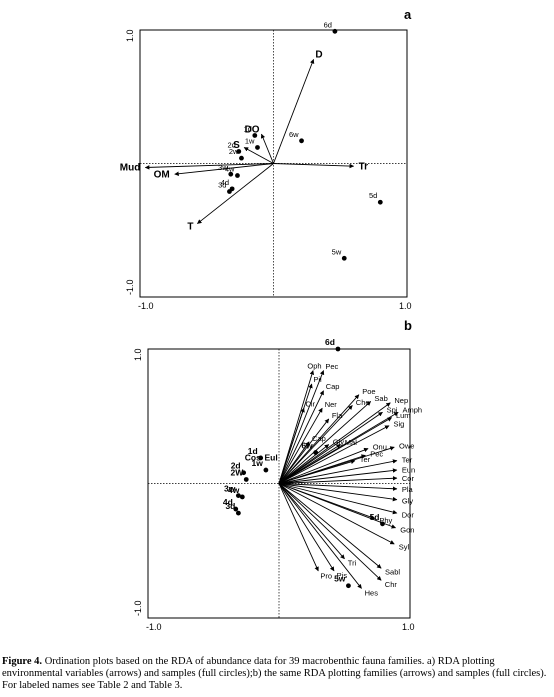 The width and height of the screenshot is (554, 697). Describe the element at coordinates (363, 402) in the screenshot. I see `arrow-label-che: Che` at that location.